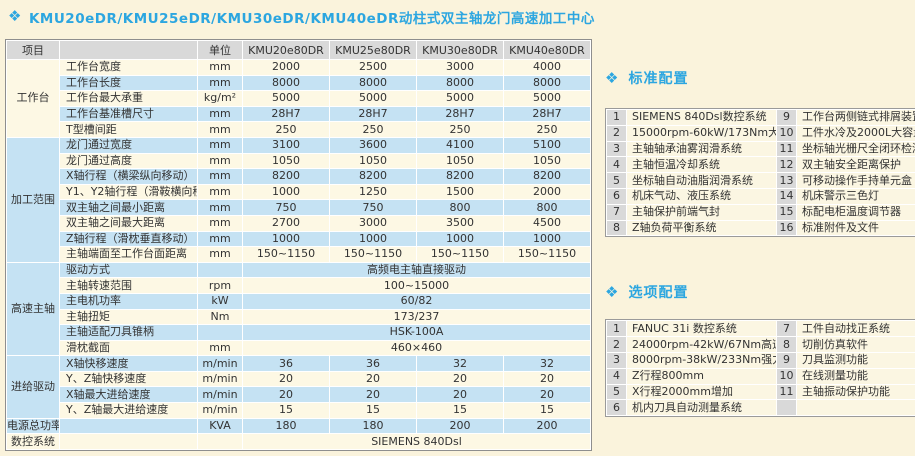 This screenshot has width=915, height=456. What do you see at coordinates (786, 196) in the screenshot?
I see `config-item-number: 14` at bounding box center [786, 196].